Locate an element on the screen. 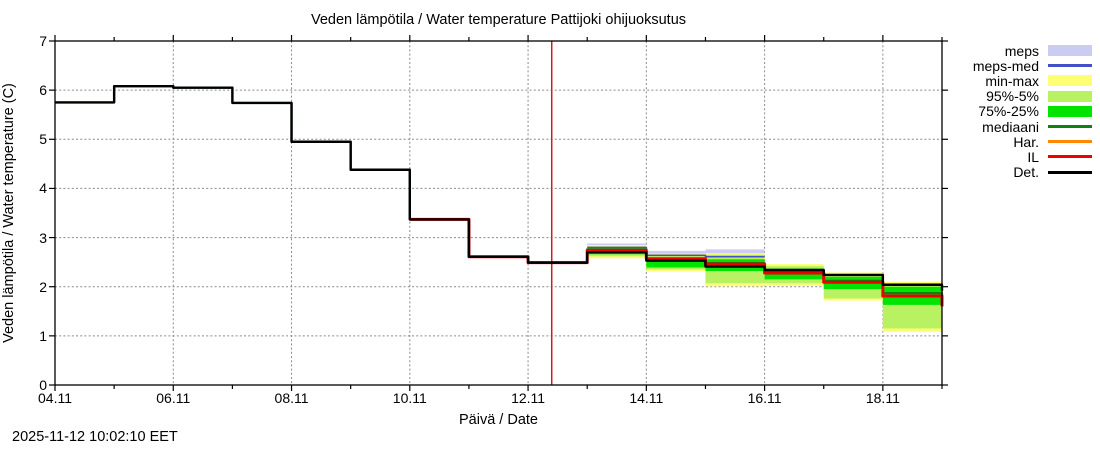  legend-item-meps: meps is located at coordinates (1032, 50).